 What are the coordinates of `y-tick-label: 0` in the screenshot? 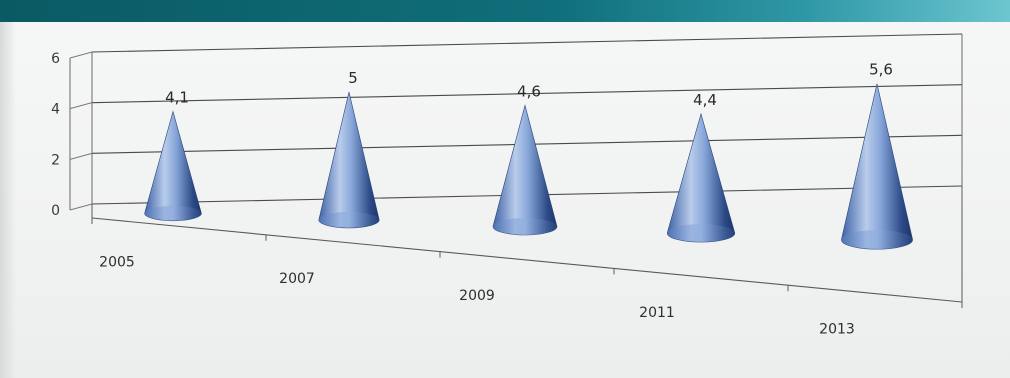 It's located at (55, 211).